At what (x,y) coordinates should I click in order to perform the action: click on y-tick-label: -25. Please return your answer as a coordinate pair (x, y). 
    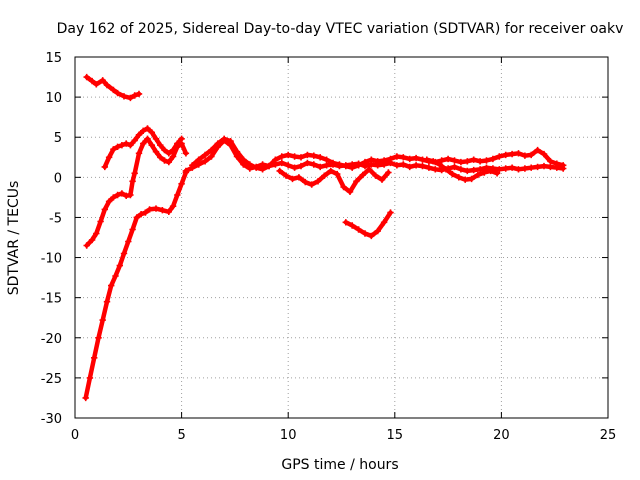
    Looking at the image, I should click on (51, 379).